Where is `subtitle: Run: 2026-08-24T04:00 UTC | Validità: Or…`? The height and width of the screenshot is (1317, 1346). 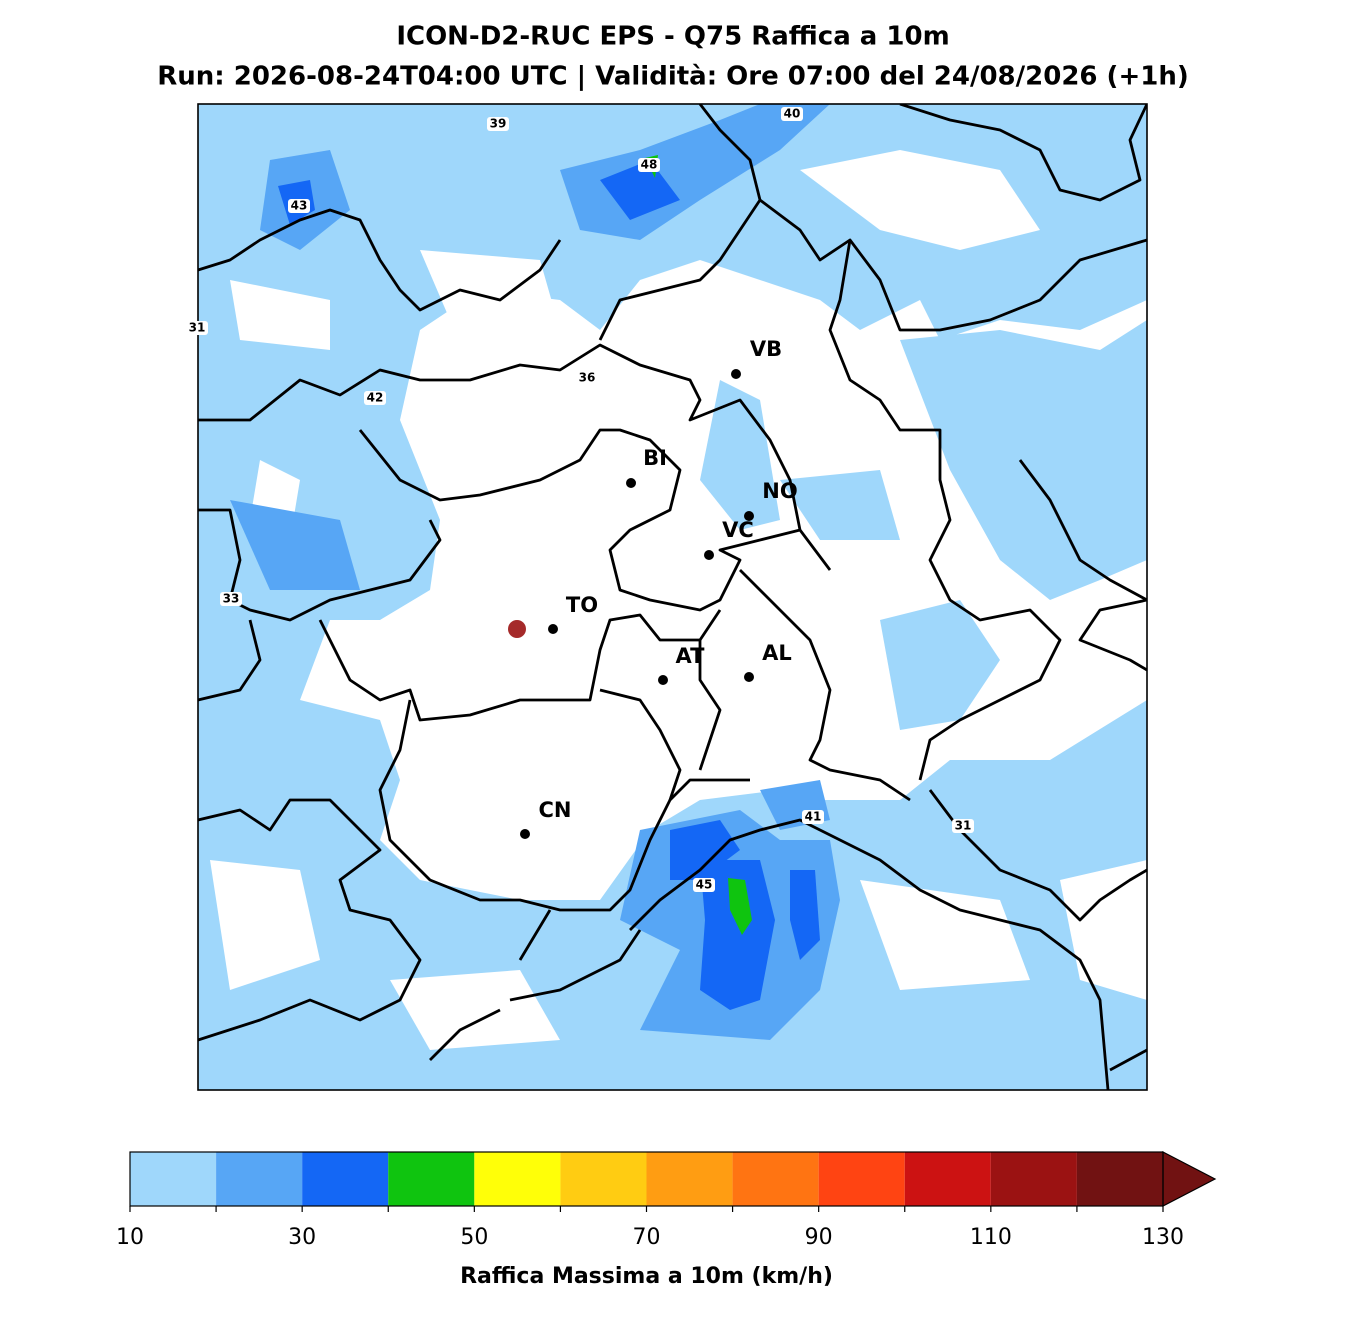
subtitle: Run: 2026-08-24T04:00 UTC | Validità: Or… is located at coordinates (672, 77).